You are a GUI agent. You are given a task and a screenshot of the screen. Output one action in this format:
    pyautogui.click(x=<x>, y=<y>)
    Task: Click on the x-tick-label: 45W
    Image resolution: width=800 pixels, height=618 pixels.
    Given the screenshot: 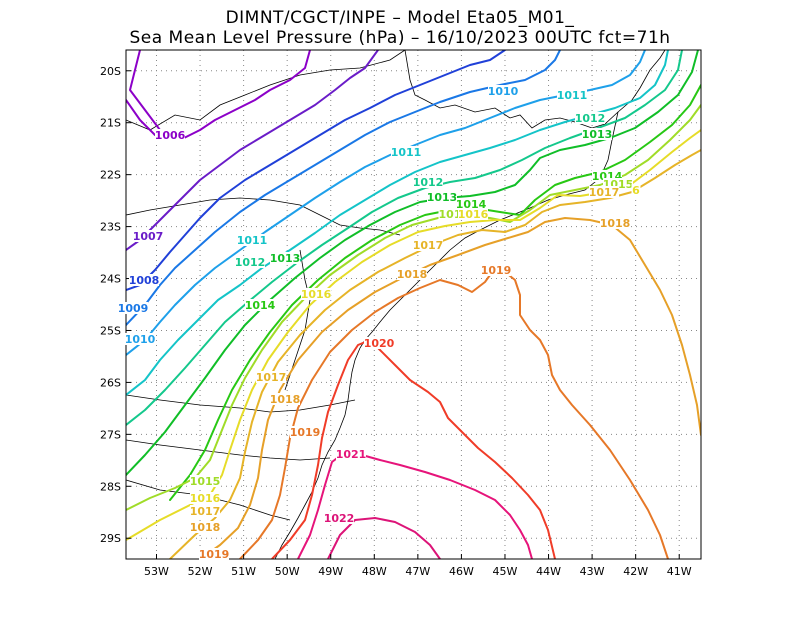 What is the action you would take?
    pyautogui.click(x=505, y=571)
    